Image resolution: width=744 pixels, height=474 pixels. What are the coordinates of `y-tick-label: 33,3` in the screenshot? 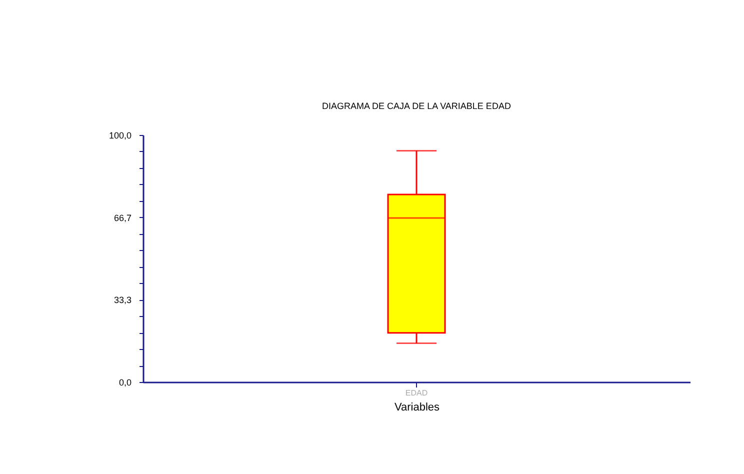 It's located at (123, 300).